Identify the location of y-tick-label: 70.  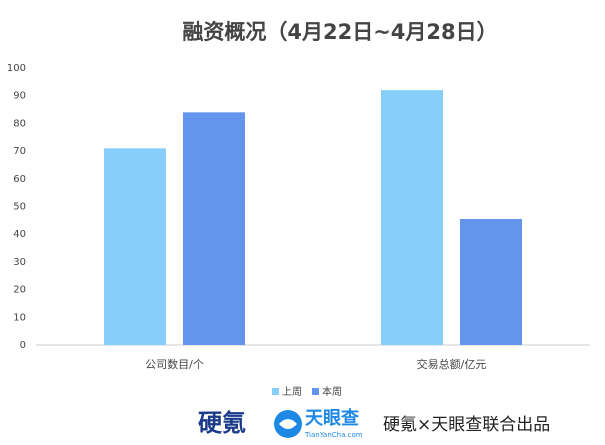
(19, 151).